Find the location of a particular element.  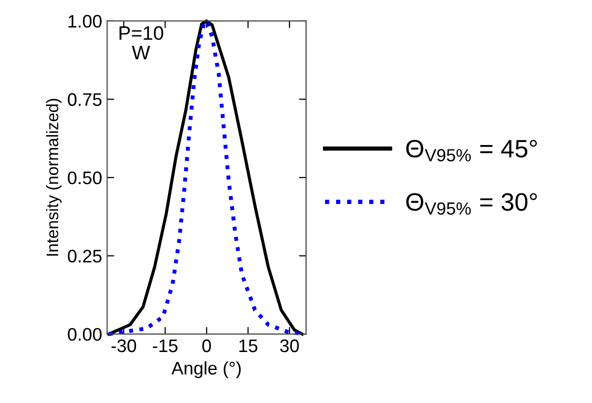

annotation: P=10 W is located at coordinates (142, 43).